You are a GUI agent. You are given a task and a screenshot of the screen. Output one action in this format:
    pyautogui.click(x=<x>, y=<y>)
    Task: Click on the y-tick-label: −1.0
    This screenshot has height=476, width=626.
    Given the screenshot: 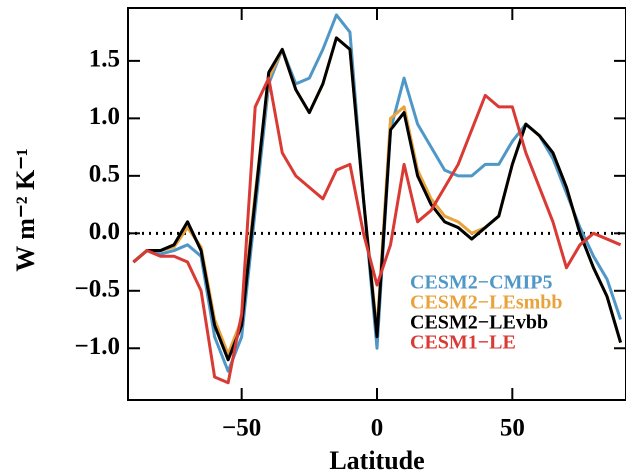 What is the action you would take?
    pyautogui.click(x=98, y=346)
    